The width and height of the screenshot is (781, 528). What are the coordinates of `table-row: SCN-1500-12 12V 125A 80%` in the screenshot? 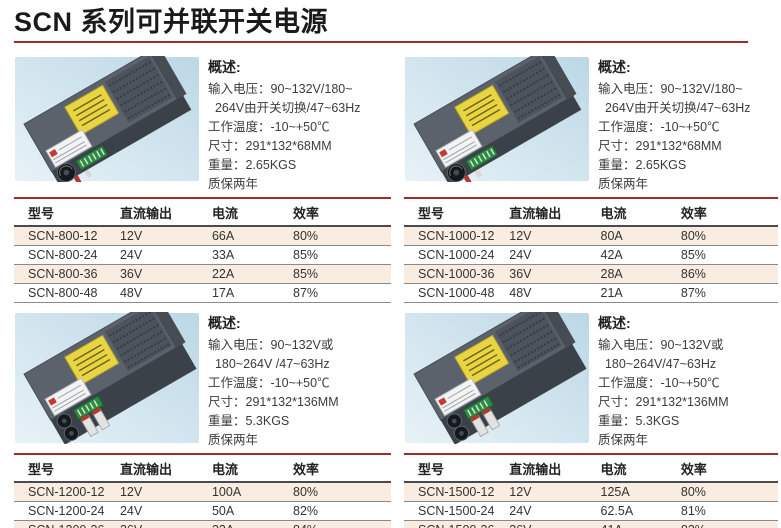 It's located at (591, 492).